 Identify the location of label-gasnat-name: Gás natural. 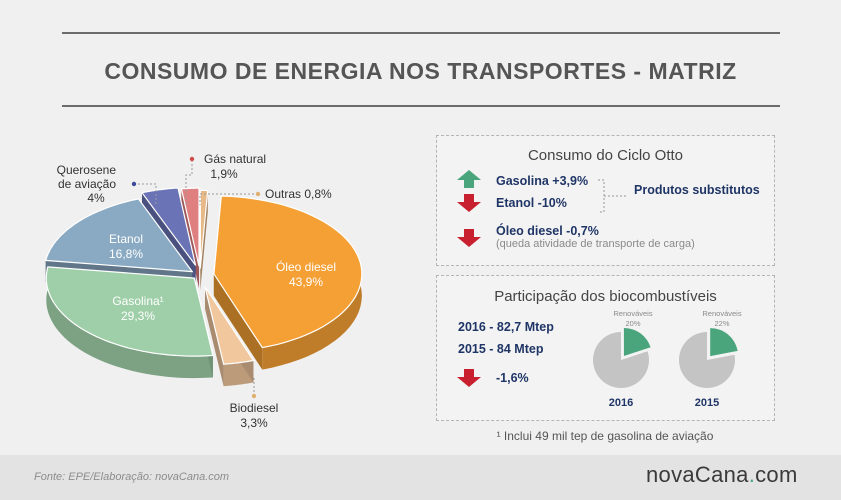
(235, 159).